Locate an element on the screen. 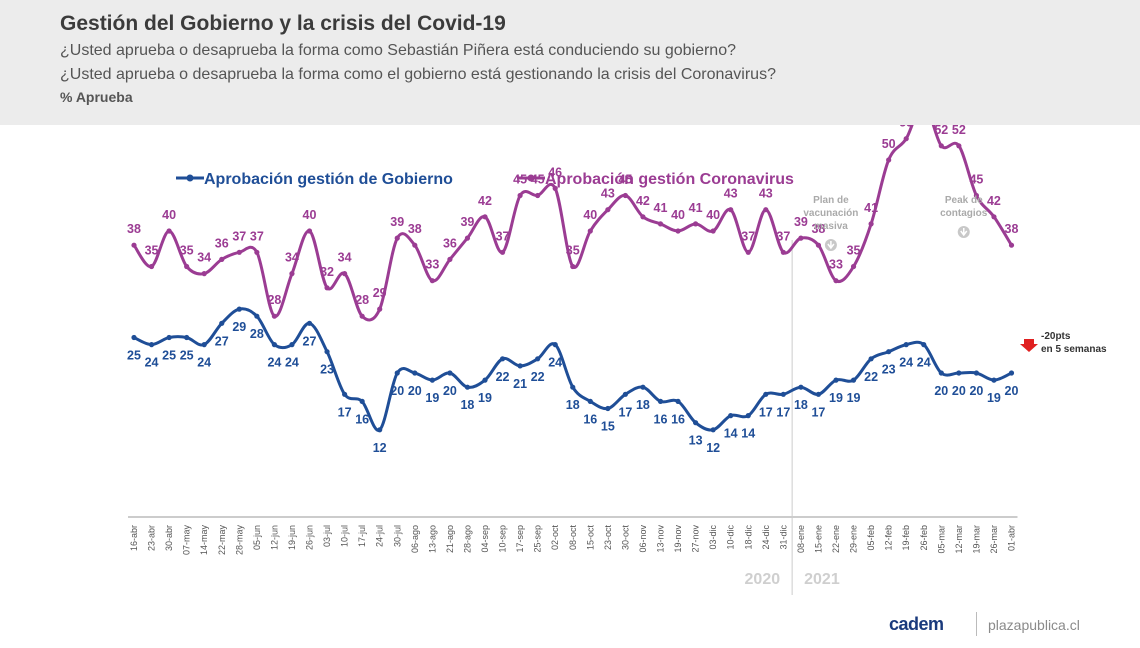 Image resolution: width=1140 pixels, height=648 pixels. annotation-vacunacion: Plan de vacunación masiva is located at coordinates (830, 223).